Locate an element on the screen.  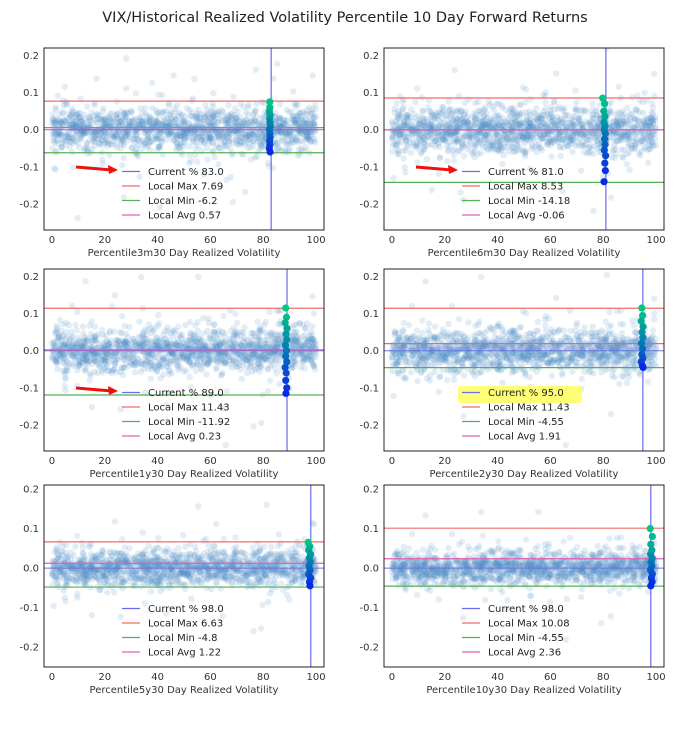
annotation-arrow is located at coordinates (434, 168).